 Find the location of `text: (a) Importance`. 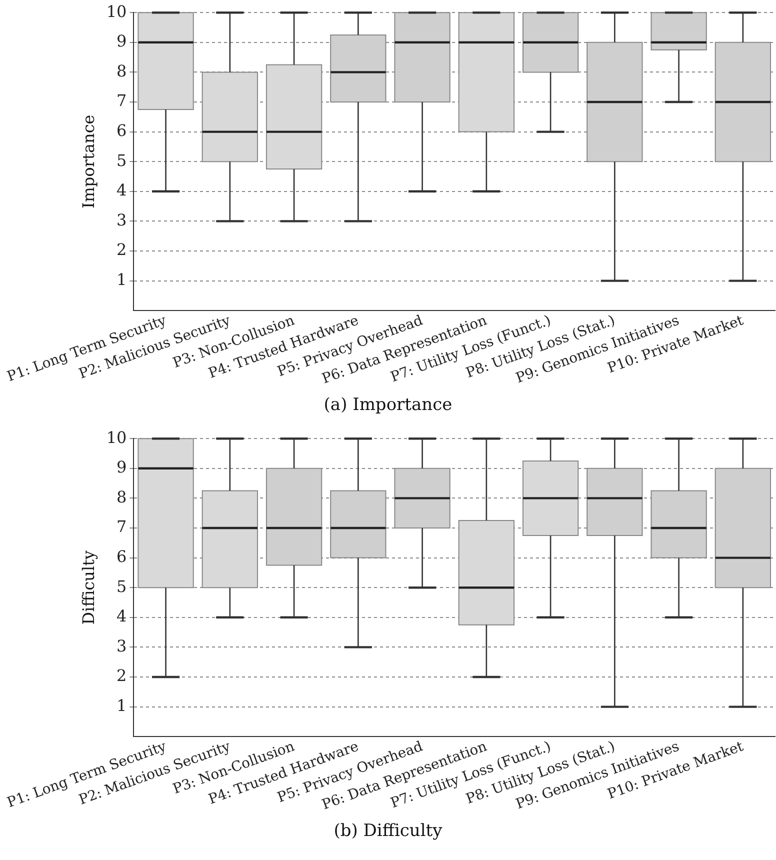

text: (a) Importance is located at coordinates (388, 405).